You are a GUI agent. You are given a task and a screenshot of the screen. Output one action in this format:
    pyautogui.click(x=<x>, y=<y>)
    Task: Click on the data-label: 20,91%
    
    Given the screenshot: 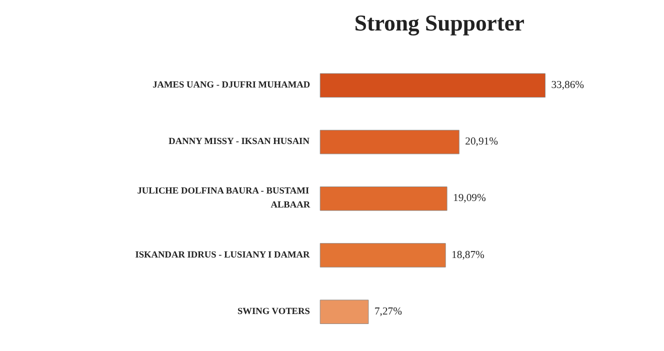 What is the action you would take?
    pyautogui.click(x=481, y=142)
    